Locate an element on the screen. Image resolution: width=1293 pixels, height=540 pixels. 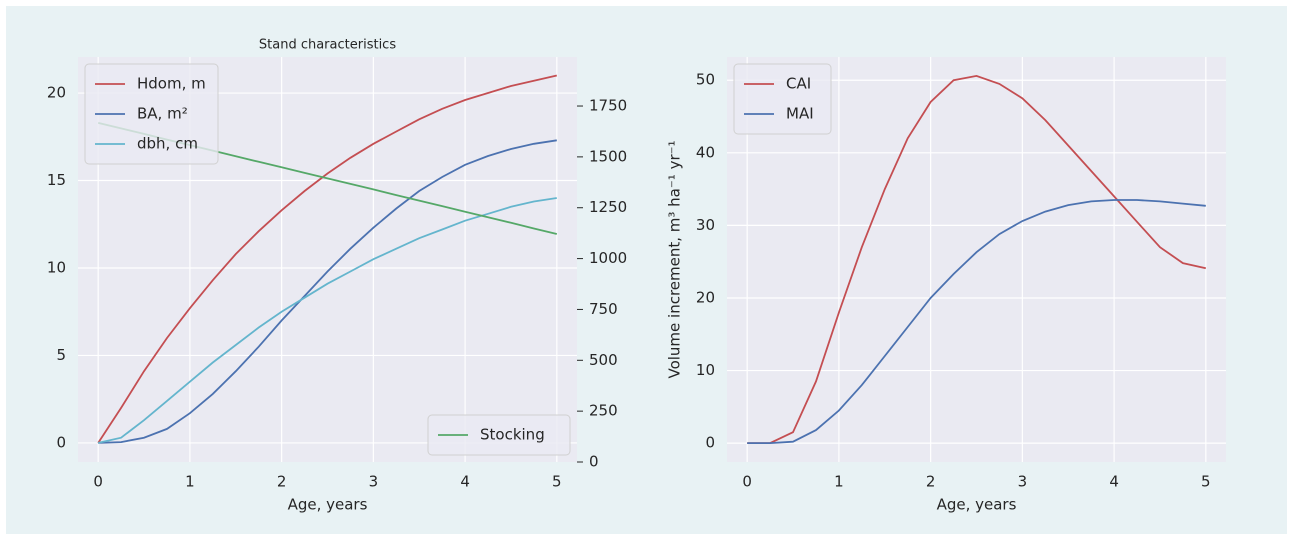
legend-label: MAI is located at coordinates (800, 114).